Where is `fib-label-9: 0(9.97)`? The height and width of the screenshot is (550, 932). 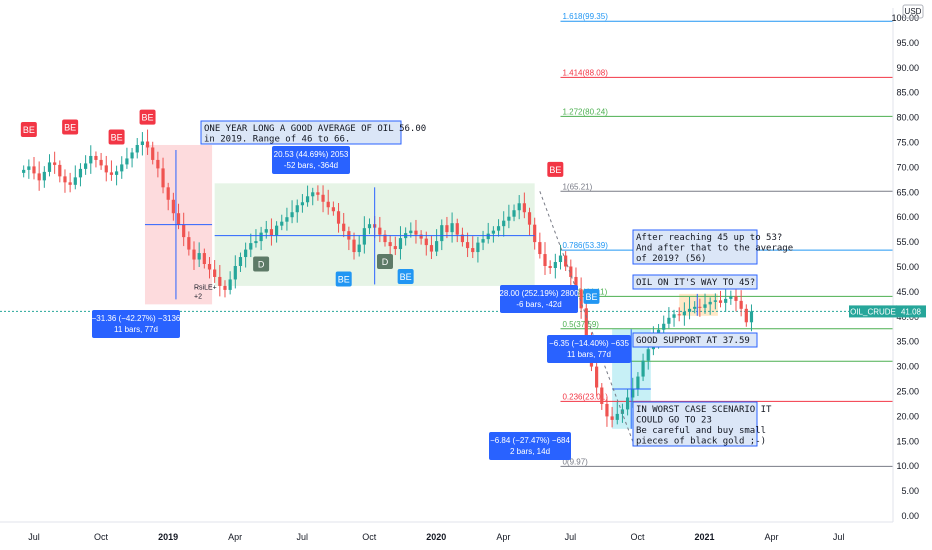 fib-label-9: 0(9.97) is located at coordinates (575, 461).